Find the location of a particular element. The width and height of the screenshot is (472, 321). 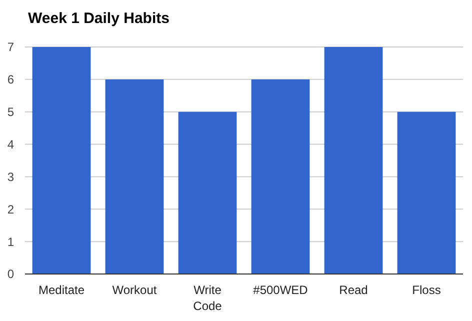

y-tick-label: 1 is located at coordinates (10, 241).